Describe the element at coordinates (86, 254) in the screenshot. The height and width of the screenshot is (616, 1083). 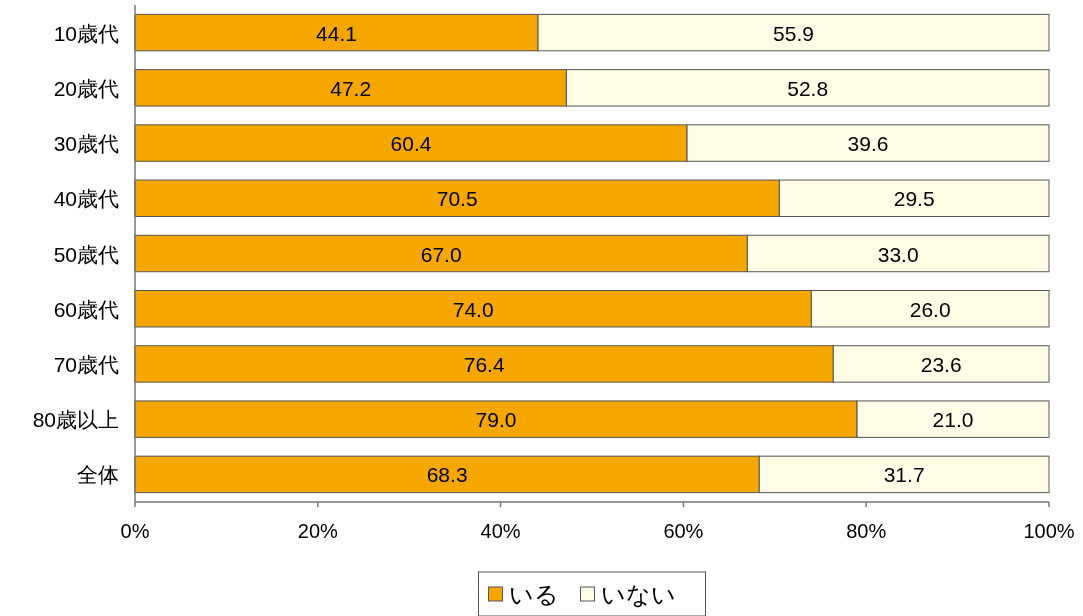
I see `y-tick-label: 50歳代` at that location.